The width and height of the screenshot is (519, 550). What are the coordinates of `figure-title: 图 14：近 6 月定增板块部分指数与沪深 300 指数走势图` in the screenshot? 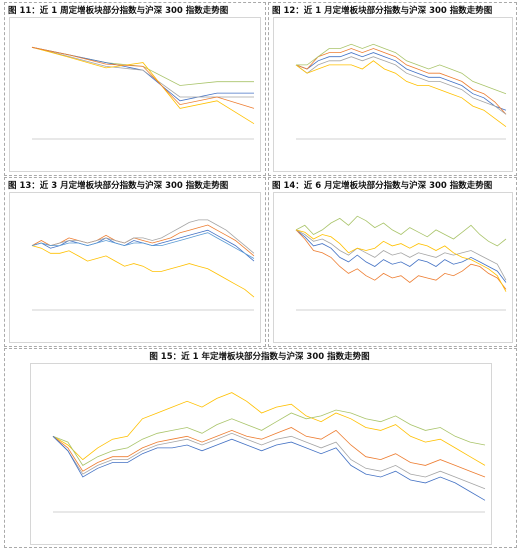 It's located at (382, 186).